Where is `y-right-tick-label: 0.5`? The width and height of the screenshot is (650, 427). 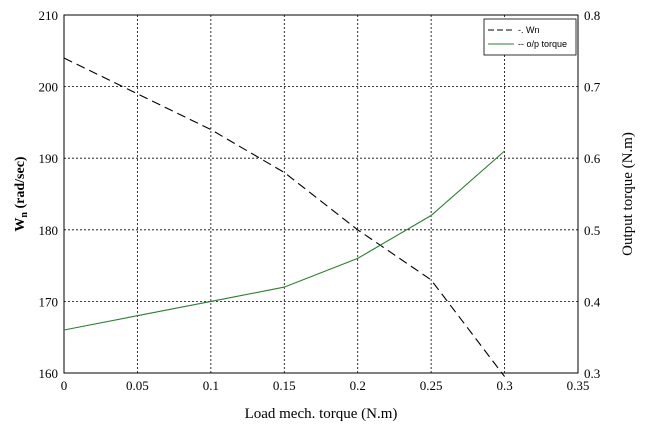 y-right-tick-label: 0.5 is located at coordinates (592, 230).